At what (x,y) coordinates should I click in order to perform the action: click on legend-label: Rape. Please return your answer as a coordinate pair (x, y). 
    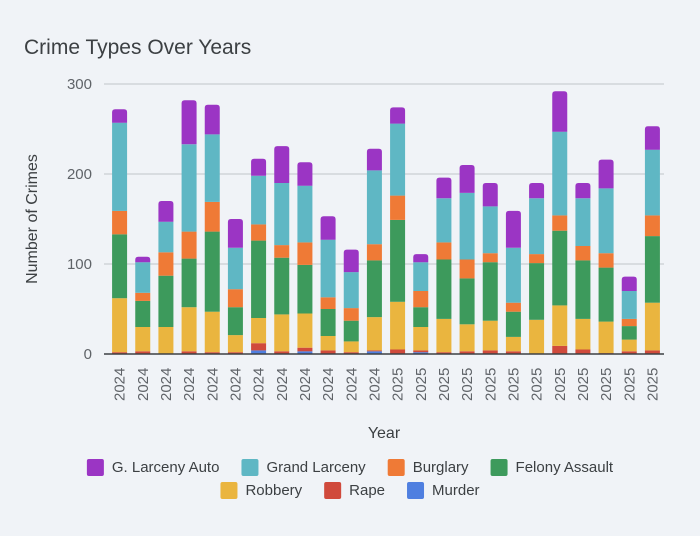
    Looking at the image, I should click on (367, 490).